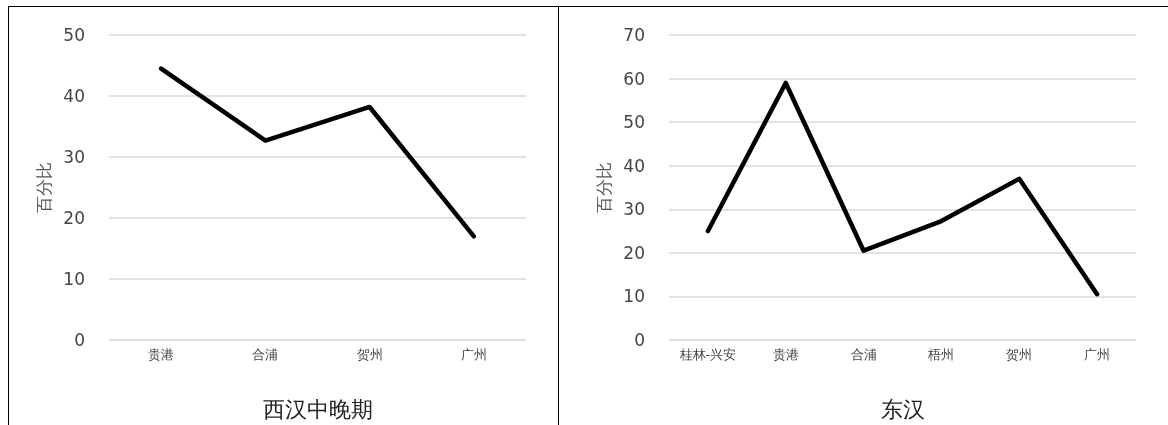 Image resolution: width=1168 pixels, height=425 pixels. Describe the element at coordinates (941, 354) in the screenshot. I see `x-tick-label: 梧州` at that location.